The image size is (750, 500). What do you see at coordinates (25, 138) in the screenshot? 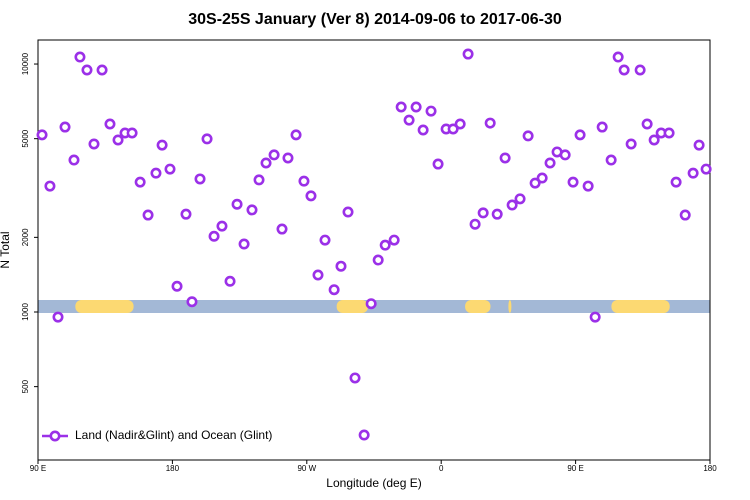
I see `y-tick-label: 5000` at bounding box center [25, 138].